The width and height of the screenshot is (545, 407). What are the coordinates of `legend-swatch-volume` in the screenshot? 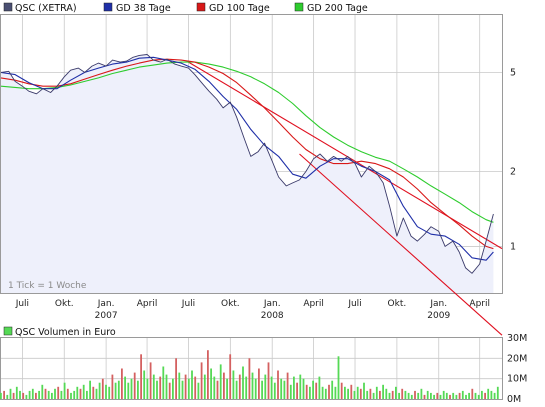 It's located at (8, 331).